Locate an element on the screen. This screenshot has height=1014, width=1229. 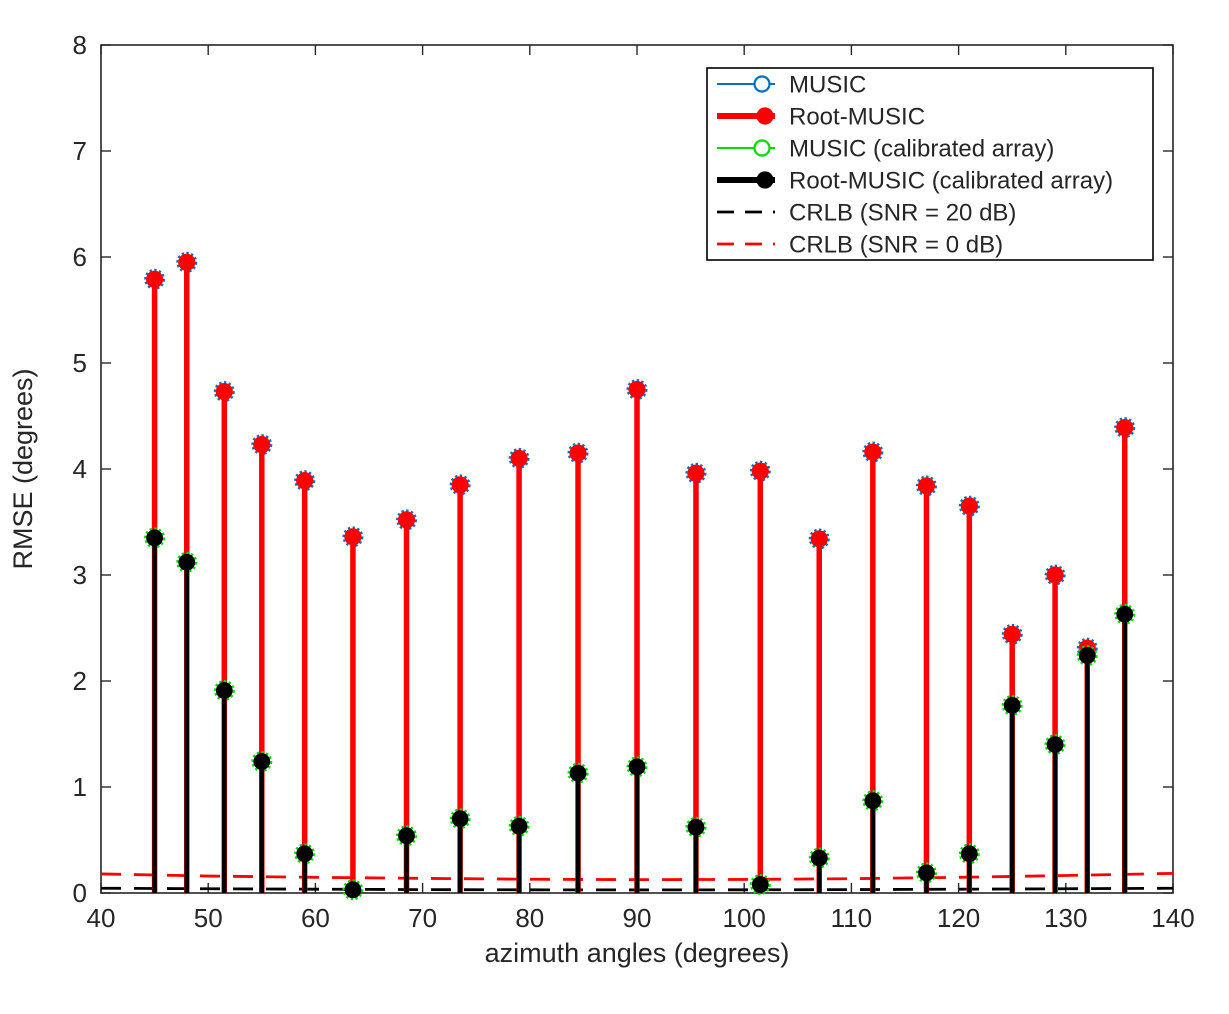
legend-label: MUSIC is located at coordinates (827, 85).